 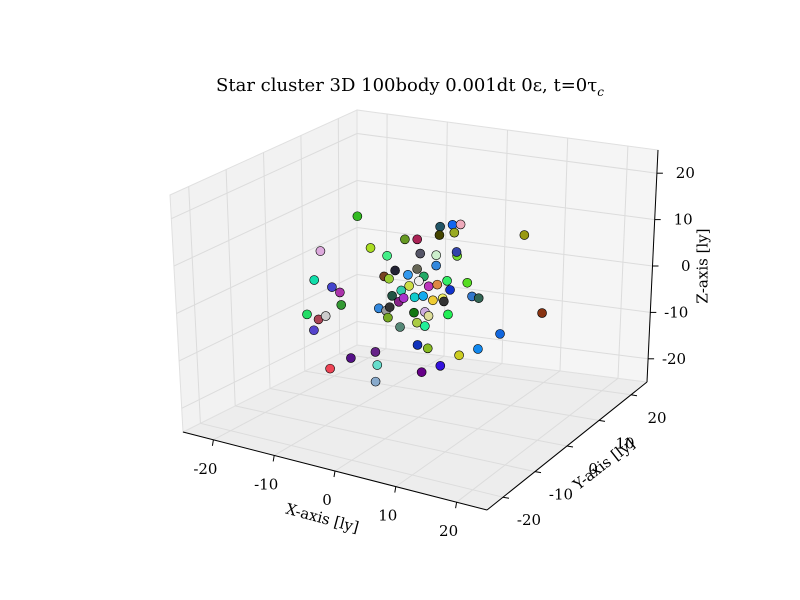 I want to click on z-axis-label: Z-axis [ly], so click(x=703, y=265).